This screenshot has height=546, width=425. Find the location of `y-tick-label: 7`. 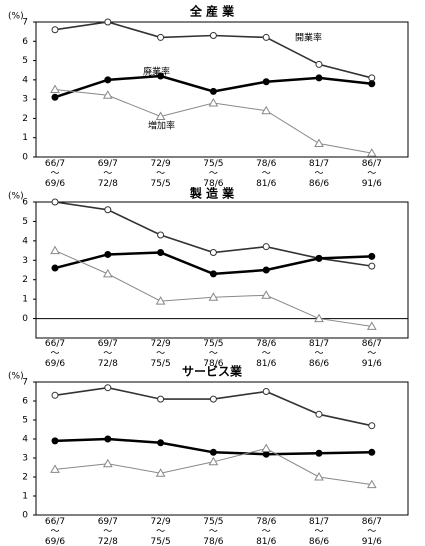

y-tick-label: 7 is located at coordinates (25, 383).